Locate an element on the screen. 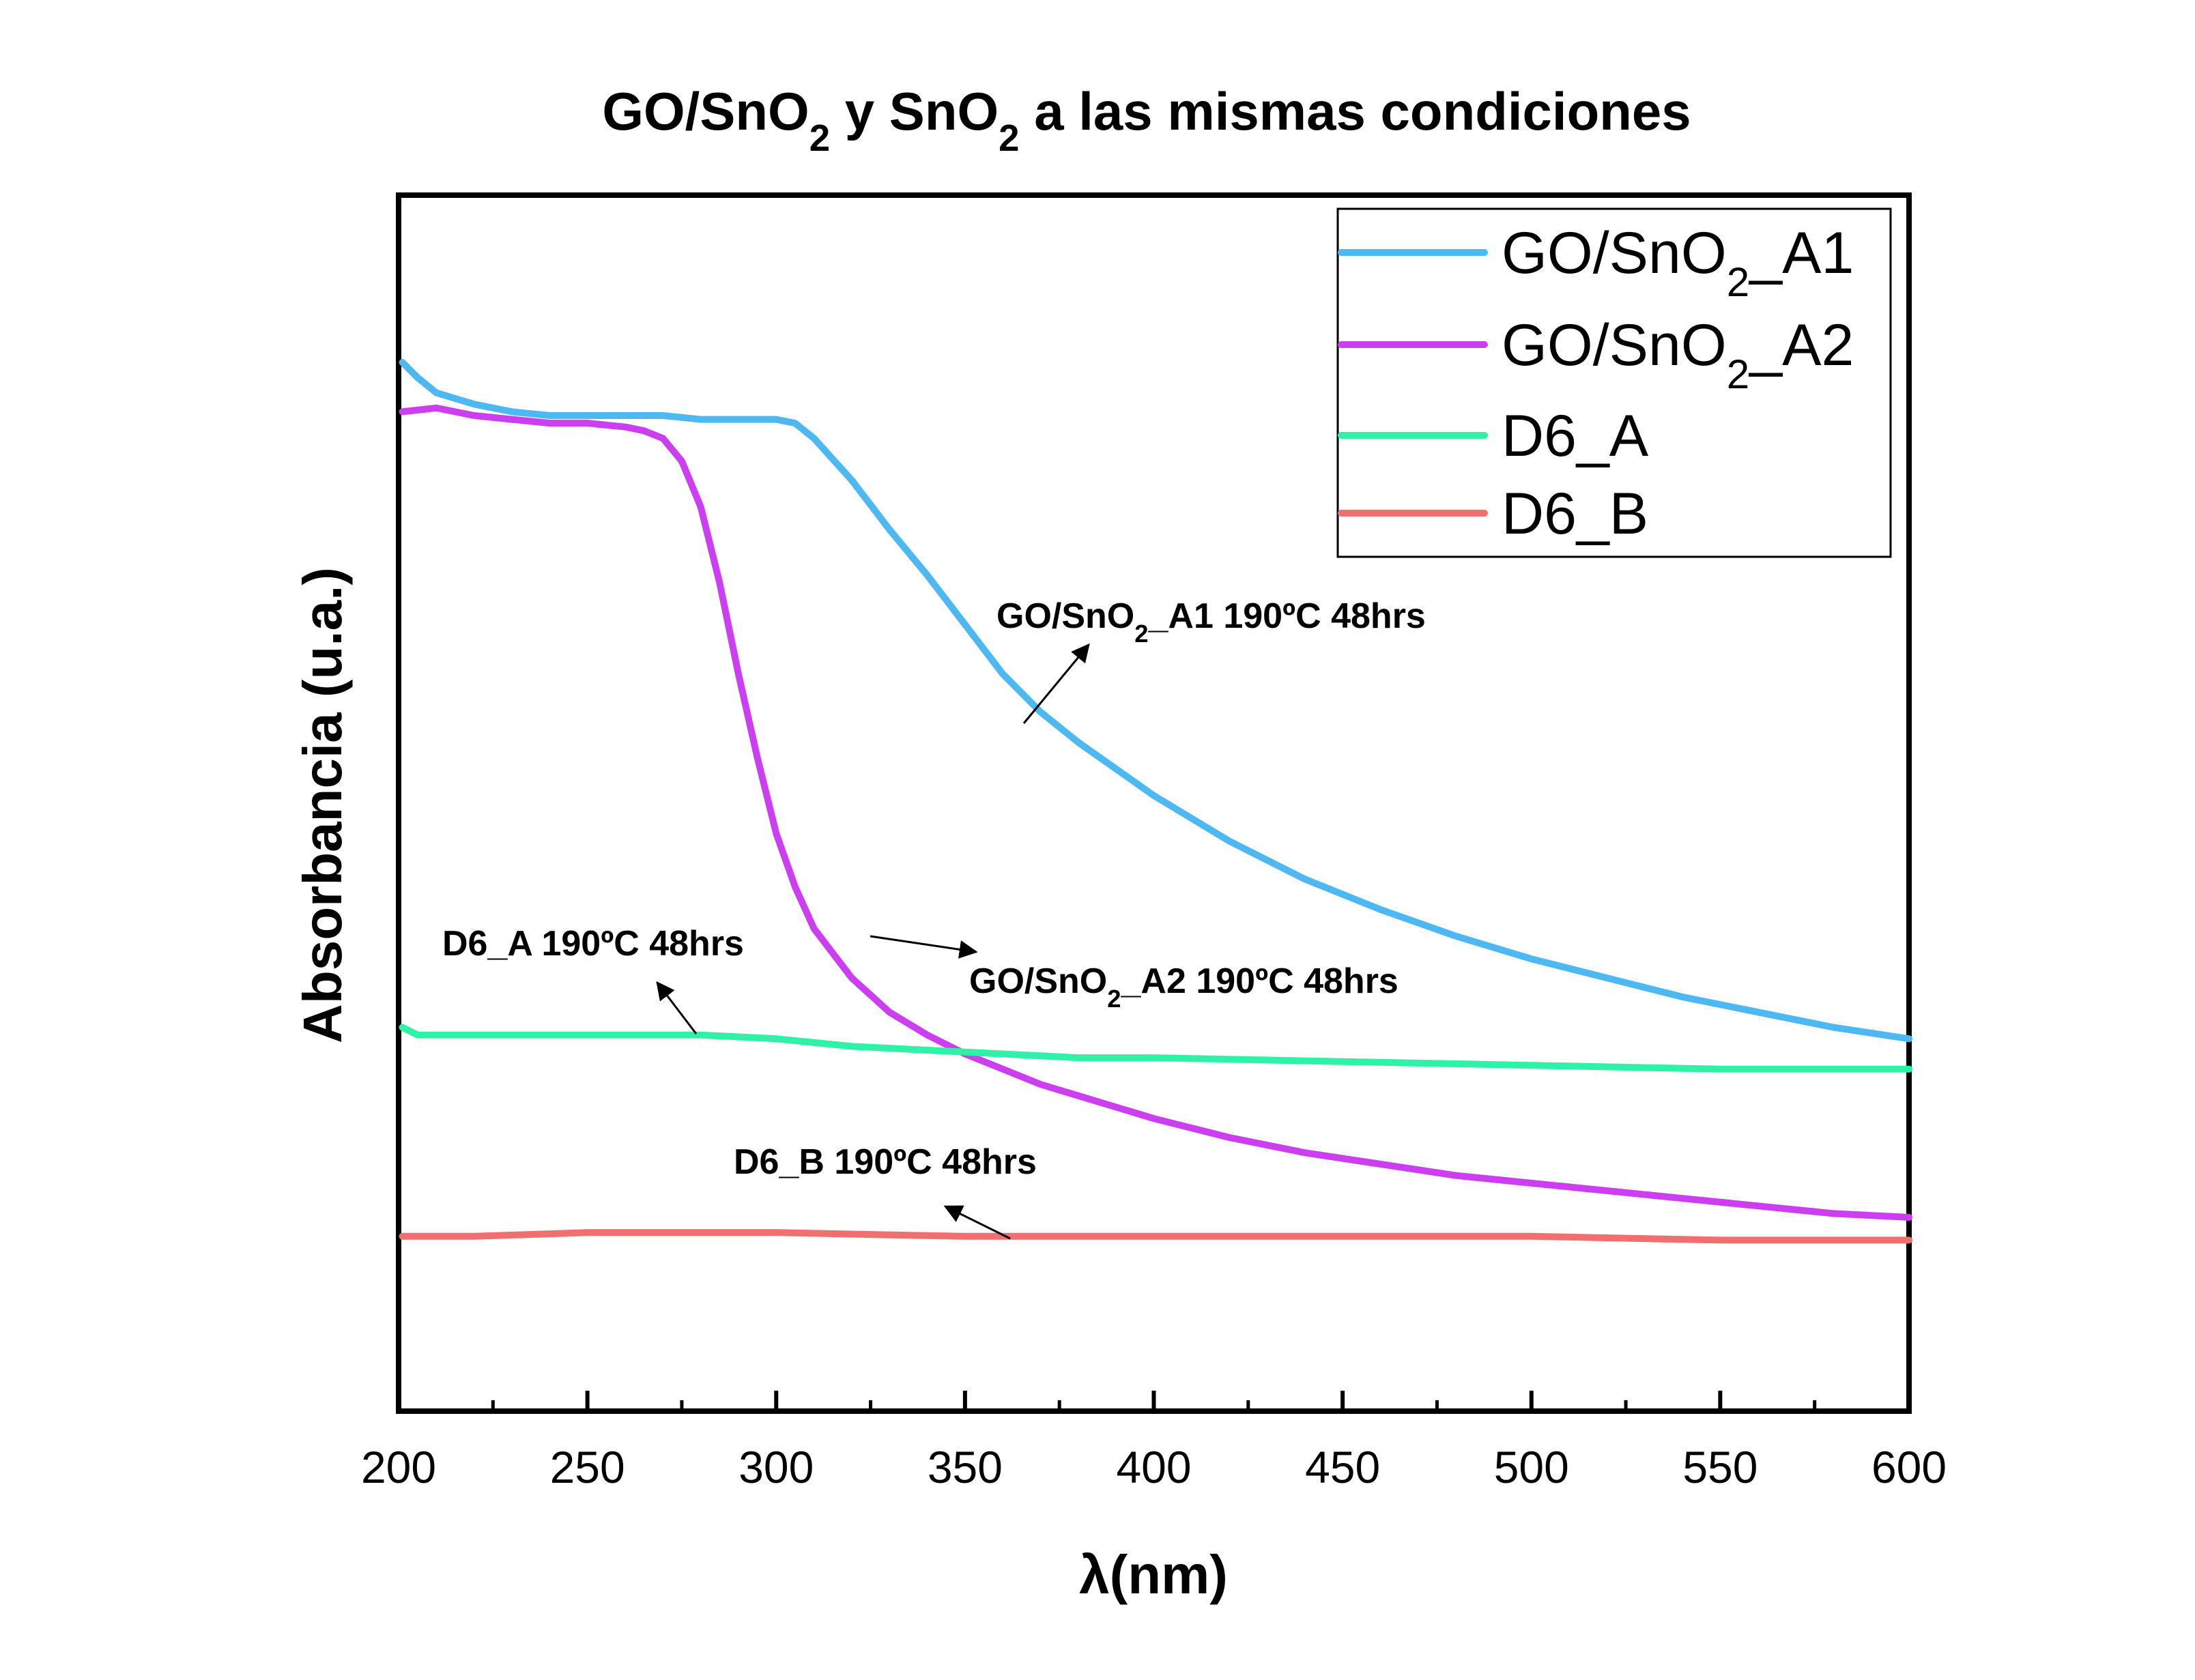  x-tick-label: 250 is located at coordinates (587, 1467).